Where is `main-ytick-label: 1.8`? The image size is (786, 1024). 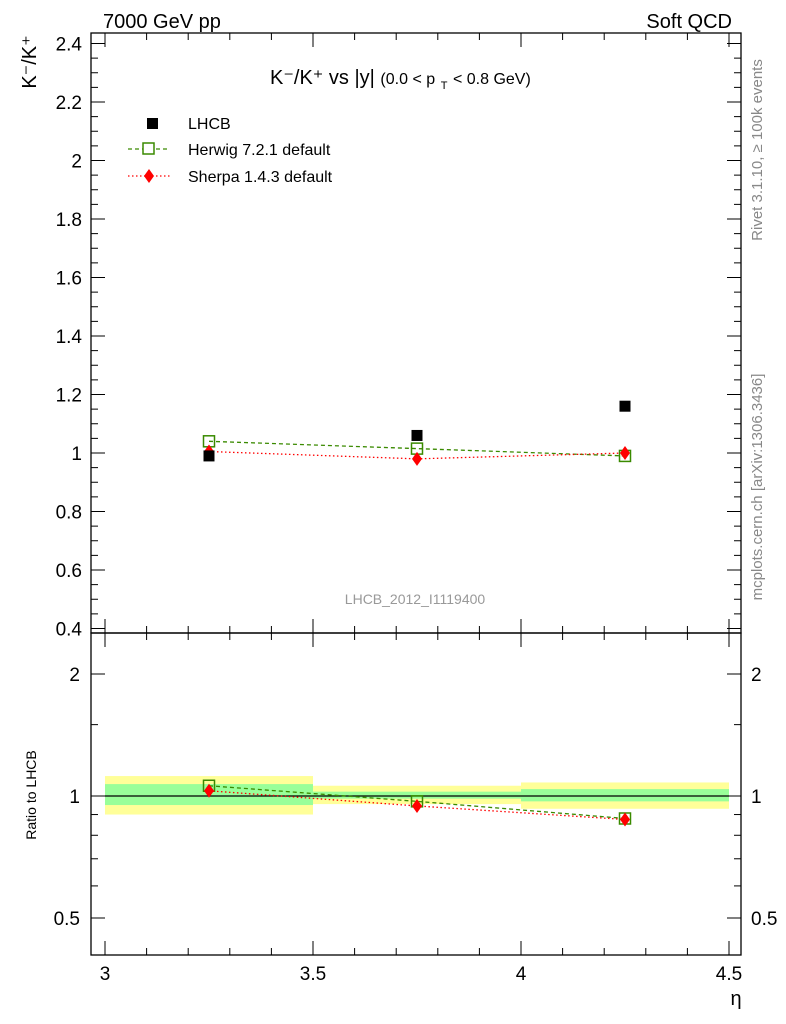 main-ytick-label: 1.8 is located at coordinates (69, 220).